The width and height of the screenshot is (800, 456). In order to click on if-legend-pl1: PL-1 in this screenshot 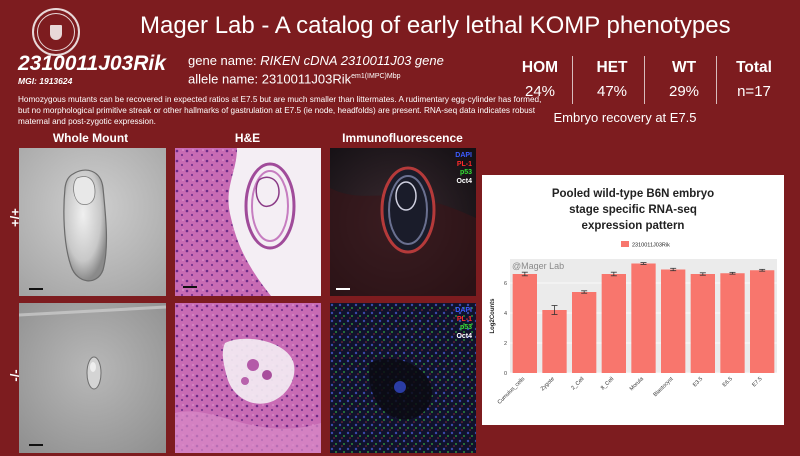, I will do `click(464, 164)`.